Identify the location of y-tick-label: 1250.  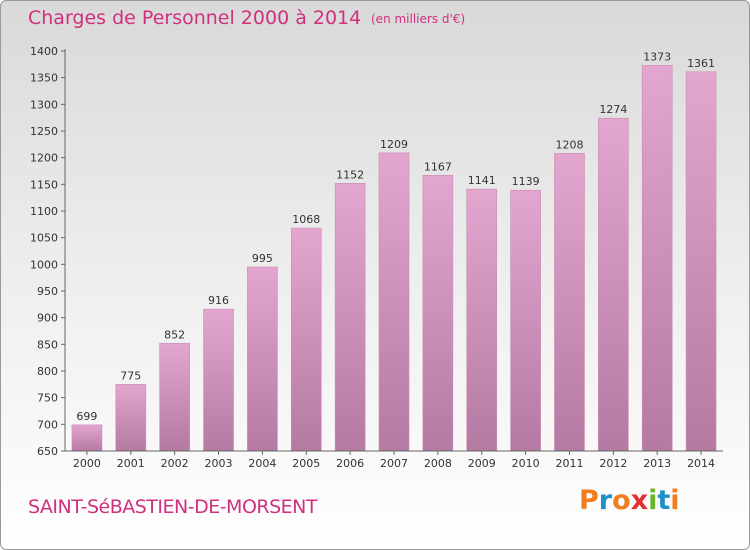
(44, 131).